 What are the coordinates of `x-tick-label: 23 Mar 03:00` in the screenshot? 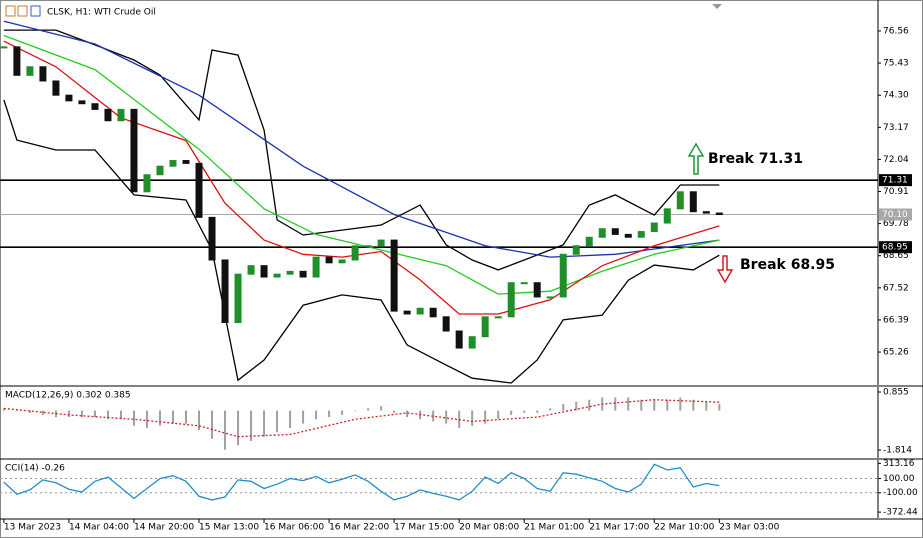 It's located at (749, 528).